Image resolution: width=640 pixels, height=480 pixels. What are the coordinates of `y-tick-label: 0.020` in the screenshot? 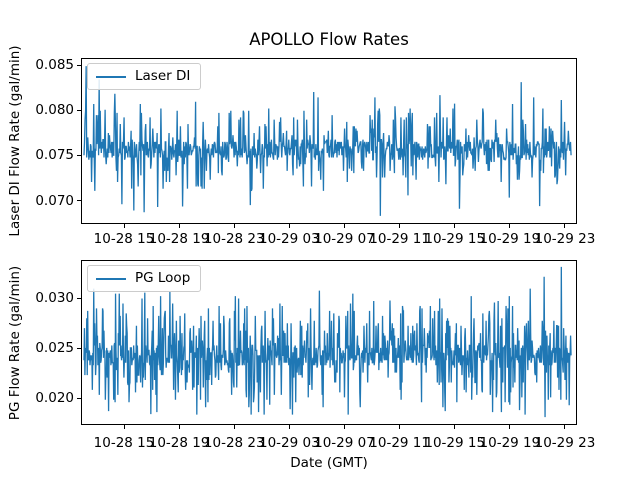 It's located at (54, 398).